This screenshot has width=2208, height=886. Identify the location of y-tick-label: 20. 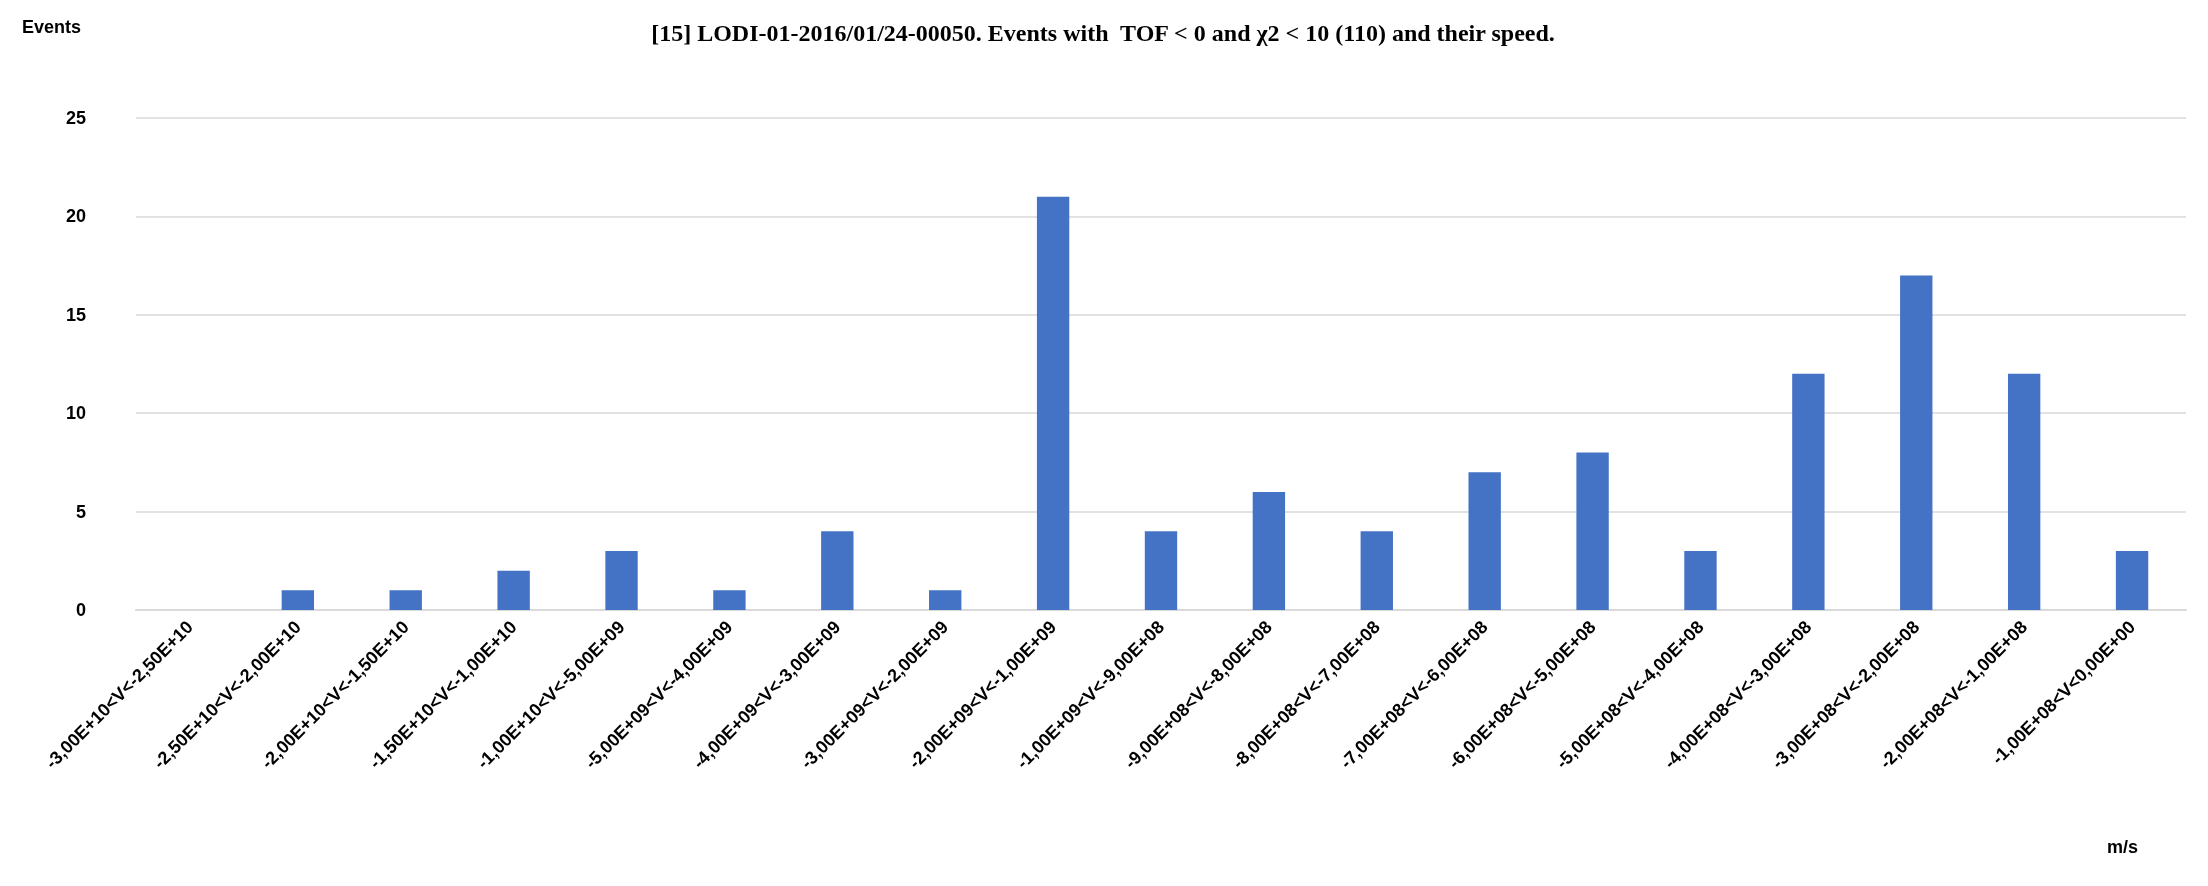
(75, 216).